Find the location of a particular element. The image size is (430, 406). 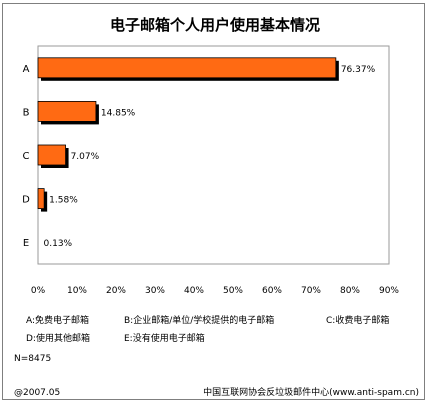

x-tick-labels: 0% 10% 20% 30% 40% 50% 60% 70% 80% 90% is located at coordinates (215, 291).